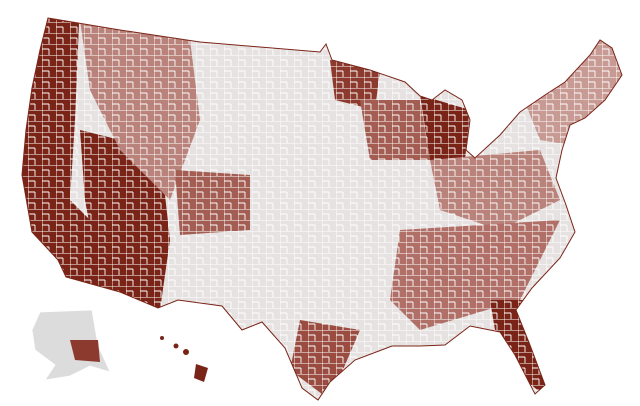 This screenshot has width=640, height=406. I want to click on hawaii, so click(184, 359).